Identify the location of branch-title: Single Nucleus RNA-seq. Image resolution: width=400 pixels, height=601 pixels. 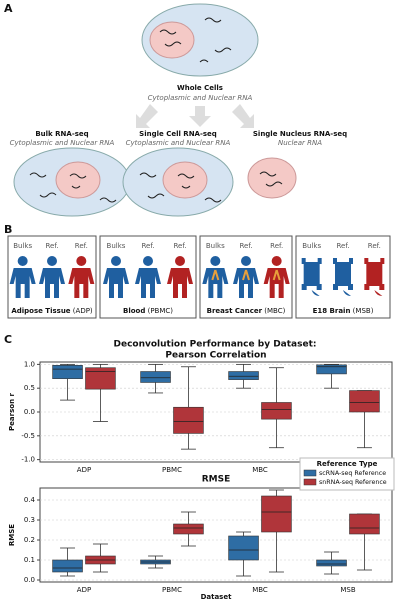
(300, 134).